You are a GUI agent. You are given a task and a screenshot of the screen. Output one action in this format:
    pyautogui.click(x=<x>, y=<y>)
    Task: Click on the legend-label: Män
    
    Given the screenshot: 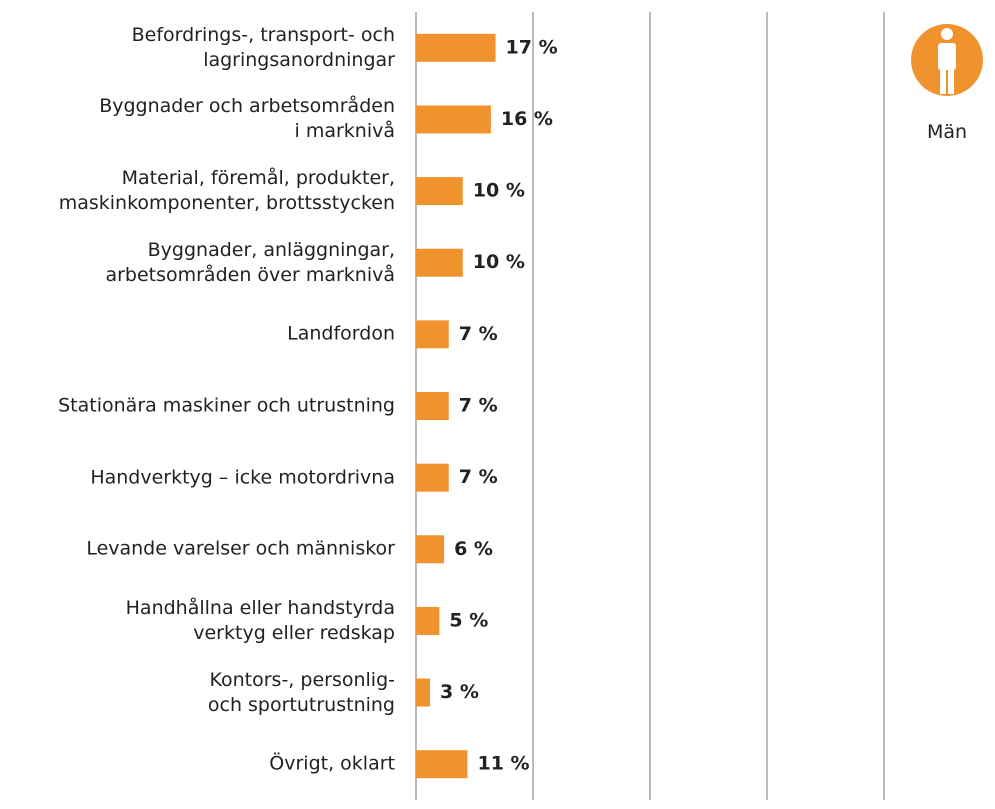 What is the action you would take?
    pyautogui.click(x=947, y=132)
    